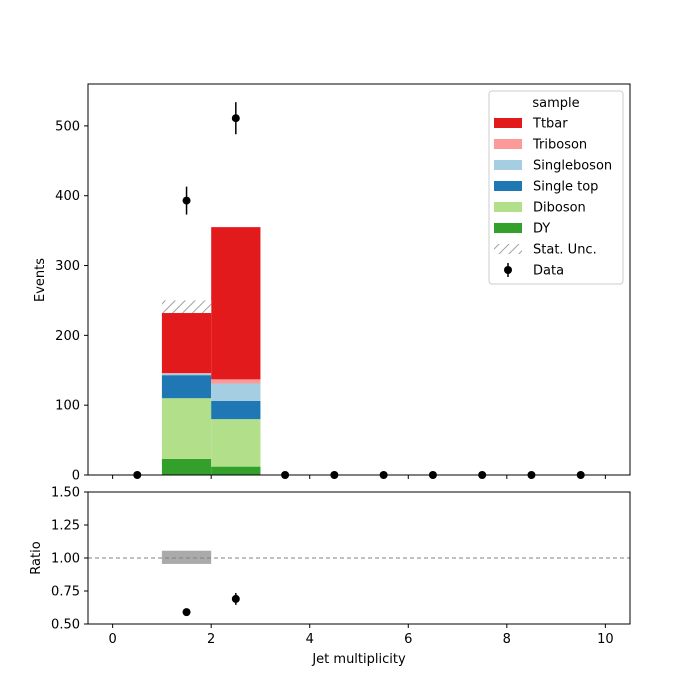 This screenshot has width=700, height=700. What do you see at coordinates (67, 266) in the screenshot?
I see `main-y-tick-label-300: 300` at bounding box center [67, 266].